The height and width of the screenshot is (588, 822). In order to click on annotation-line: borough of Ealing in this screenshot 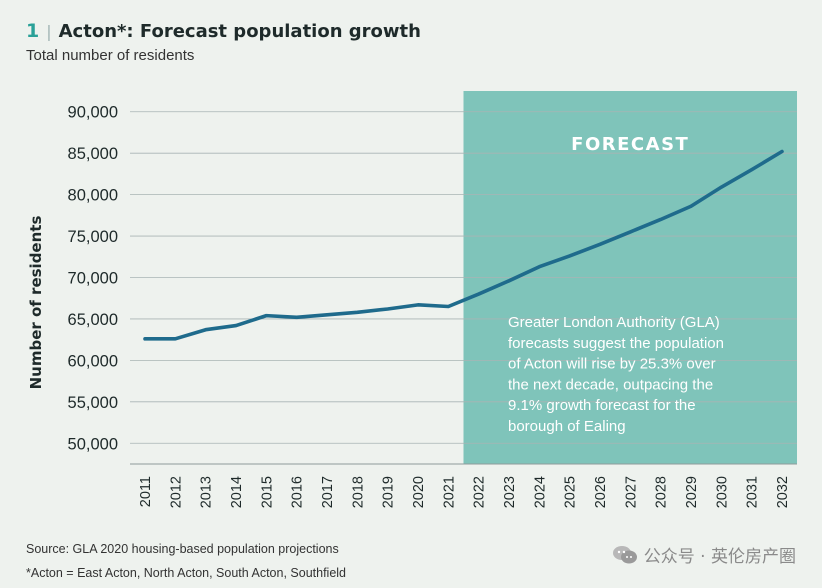, I will do `click(567, 426)`.